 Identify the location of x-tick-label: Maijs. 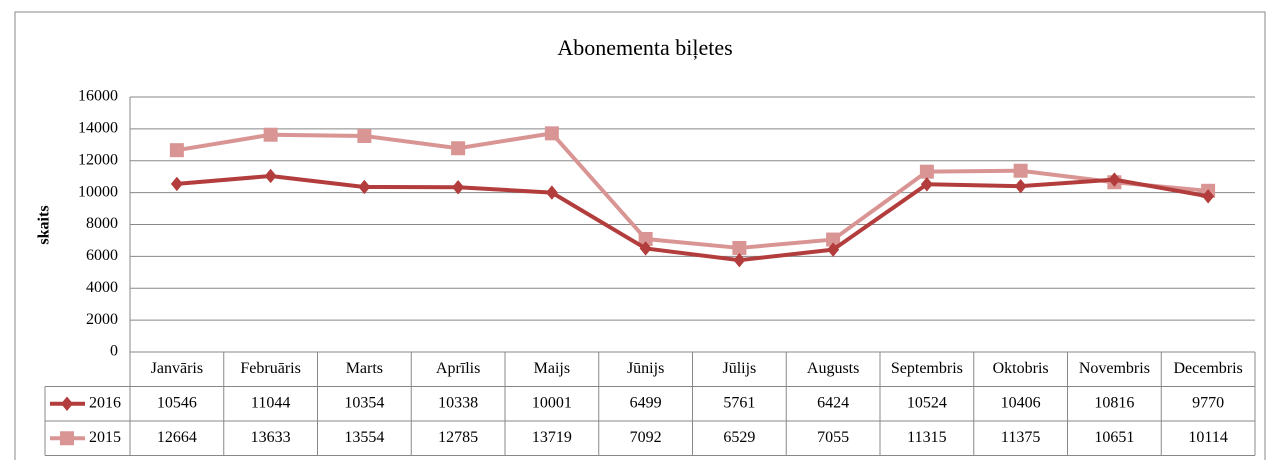
(552, 368).